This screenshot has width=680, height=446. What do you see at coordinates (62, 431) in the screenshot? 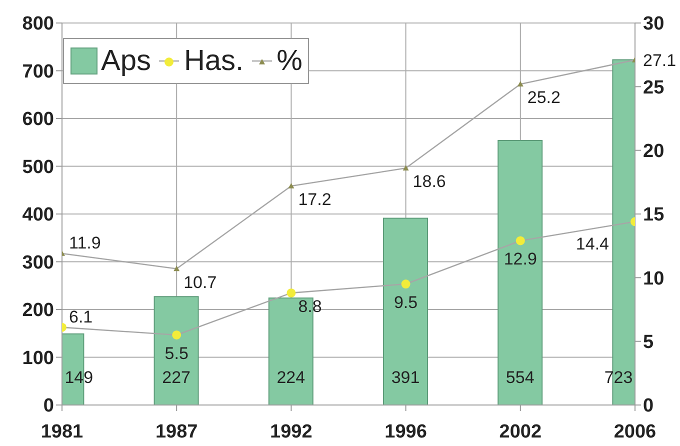
I see `x-tick-label: 1981` at bounding box center [62, 431].